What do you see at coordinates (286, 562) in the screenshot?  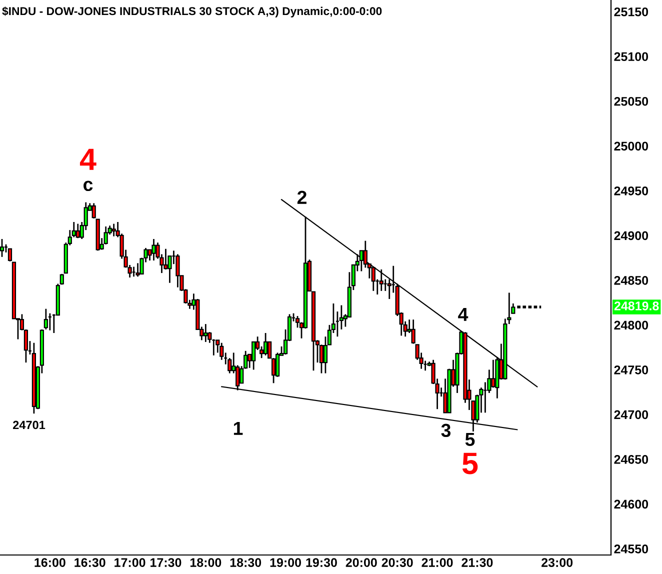 I see `x-tick-label: 19:00` at bounding box center [286, 562].